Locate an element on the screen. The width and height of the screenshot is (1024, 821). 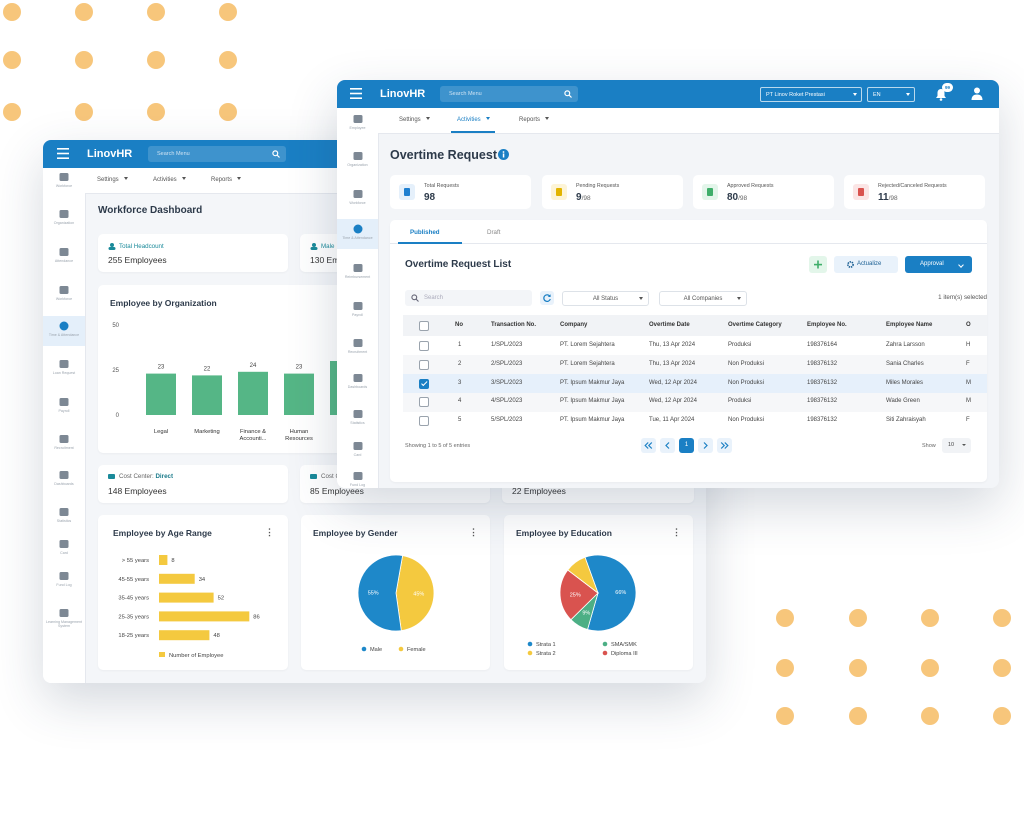
status-select: All Status is located at coordinates (605, 298).